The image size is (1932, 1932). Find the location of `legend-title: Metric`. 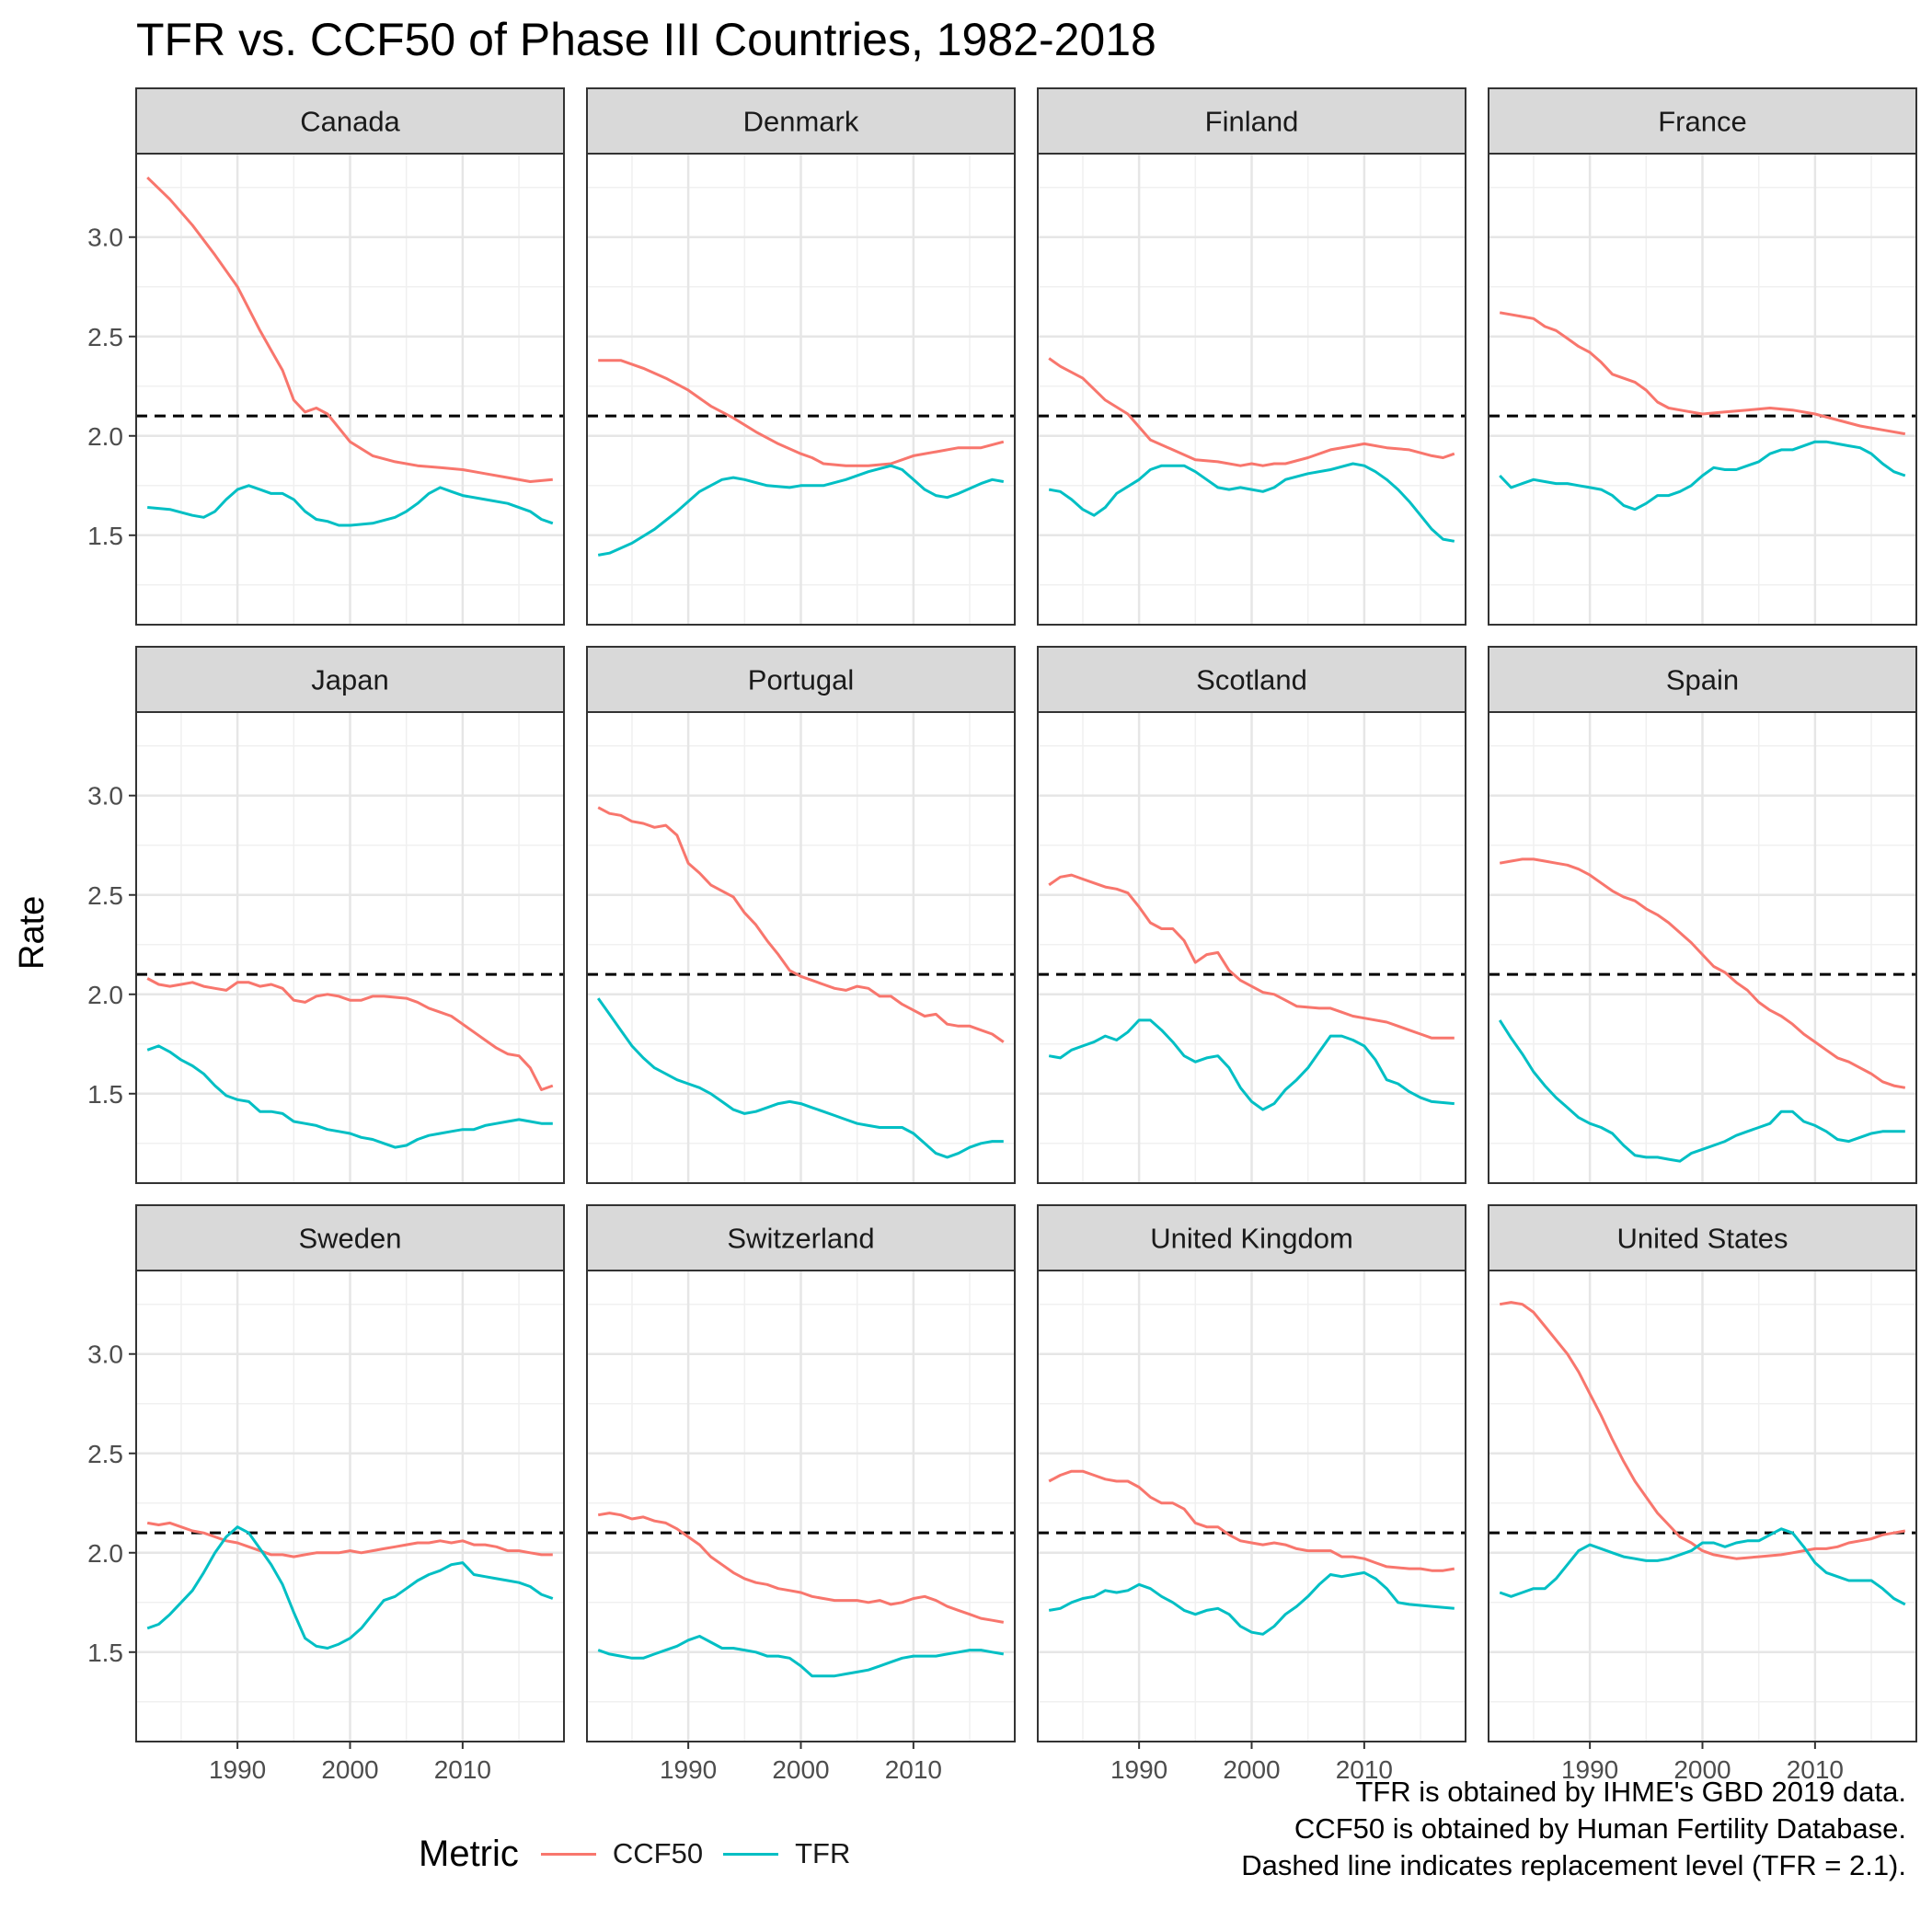

legend-title: Metric is located at coordinates (469, 1853).